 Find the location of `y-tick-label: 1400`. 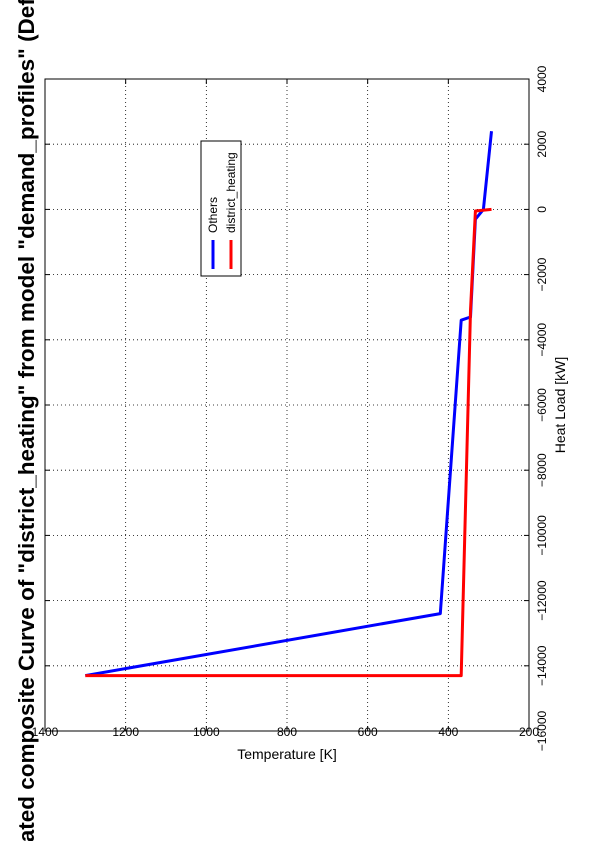

y-tick-label: 1400 is located at coordinates (45, 732).